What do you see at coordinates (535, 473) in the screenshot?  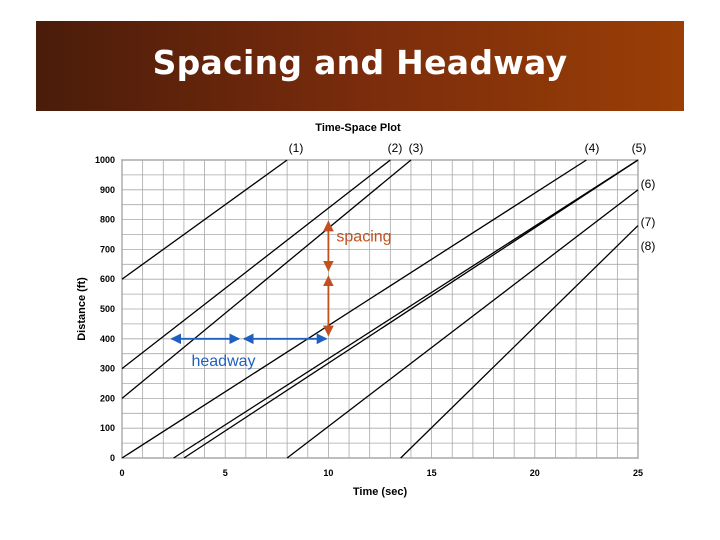 I see `x-tick-label: 20` at bounding box center [535, 473].